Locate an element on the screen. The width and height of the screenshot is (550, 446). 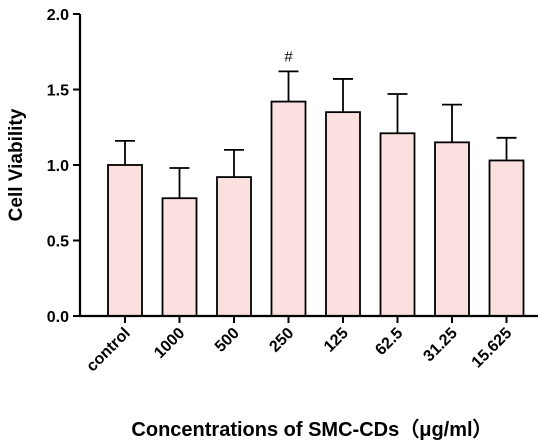
x-tick-label: 250 is located at coordinates (281, 340).